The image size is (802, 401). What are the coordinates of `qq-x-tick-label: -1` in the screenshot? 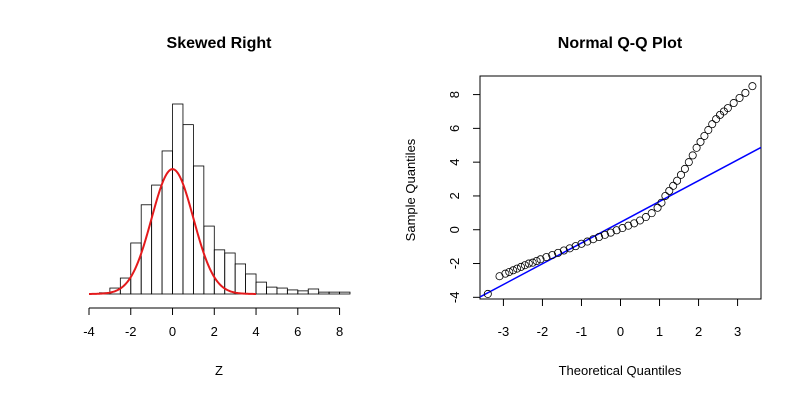 It's located at (582, 331).